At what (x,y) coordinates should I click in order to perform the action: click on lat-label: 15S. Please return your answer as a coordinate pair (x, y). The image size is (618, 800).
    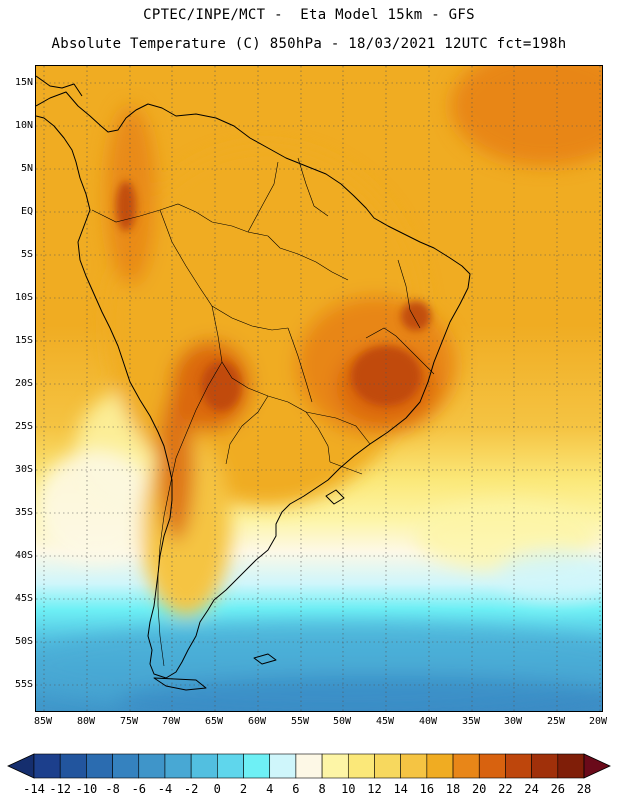
    Looking at the image, I should click on (23, 340).